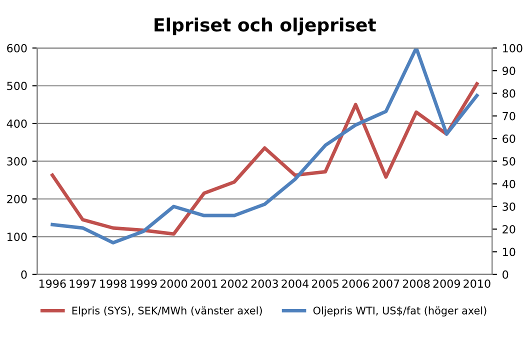 Image resolution: width=532 pixels, height=343 pixels. I want to click on y2-tick-label: 100, so click(512, 48).